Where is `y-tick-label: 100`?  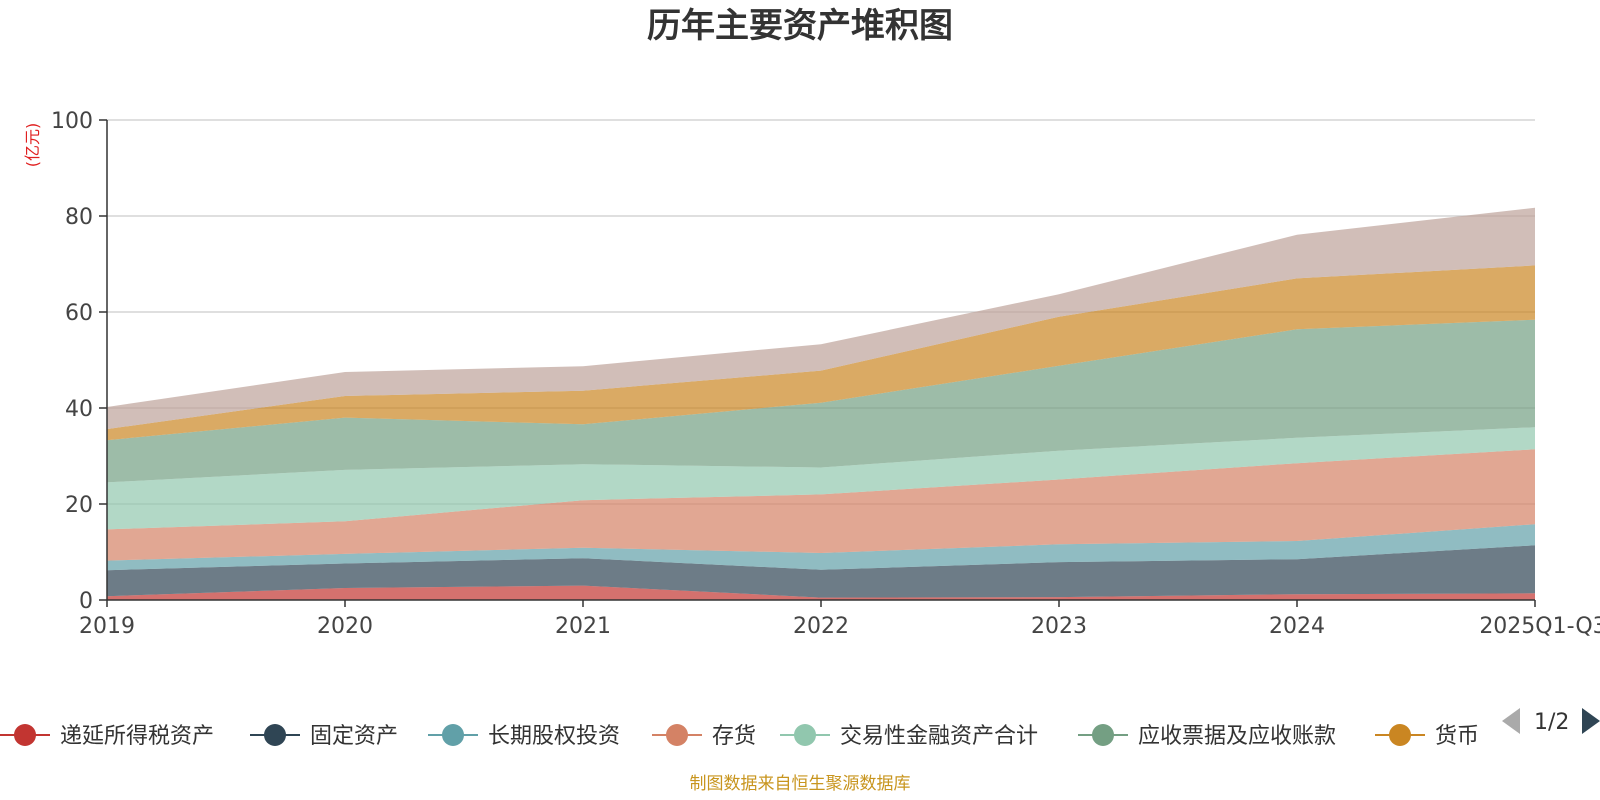 y-tick-label: 100 is located at coordinates (72, 121).